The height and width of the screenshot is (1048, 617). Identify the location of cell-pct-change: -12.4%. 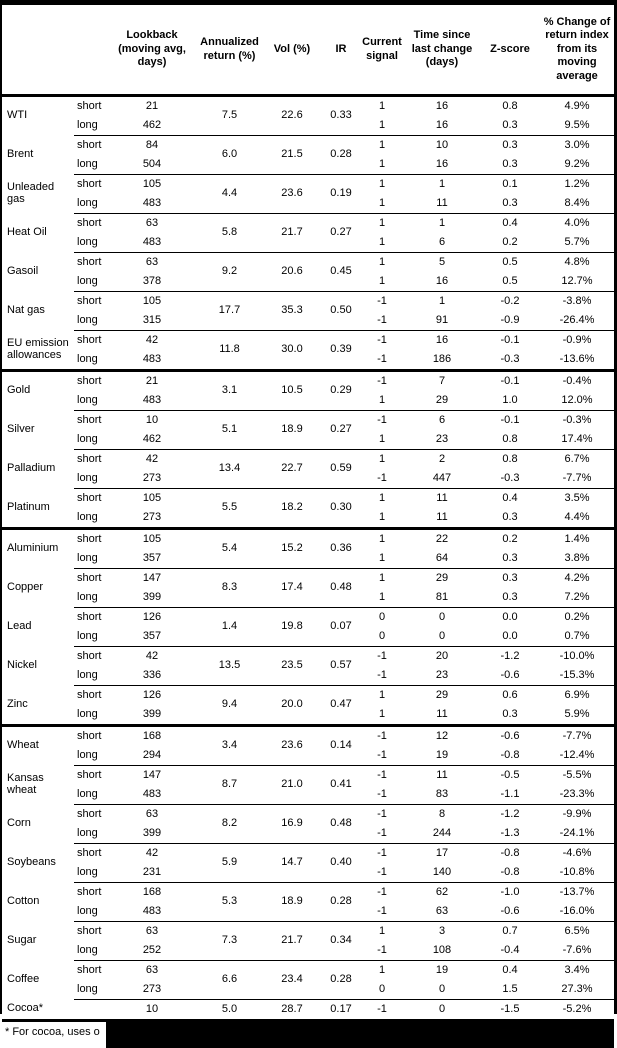
(577, 754).